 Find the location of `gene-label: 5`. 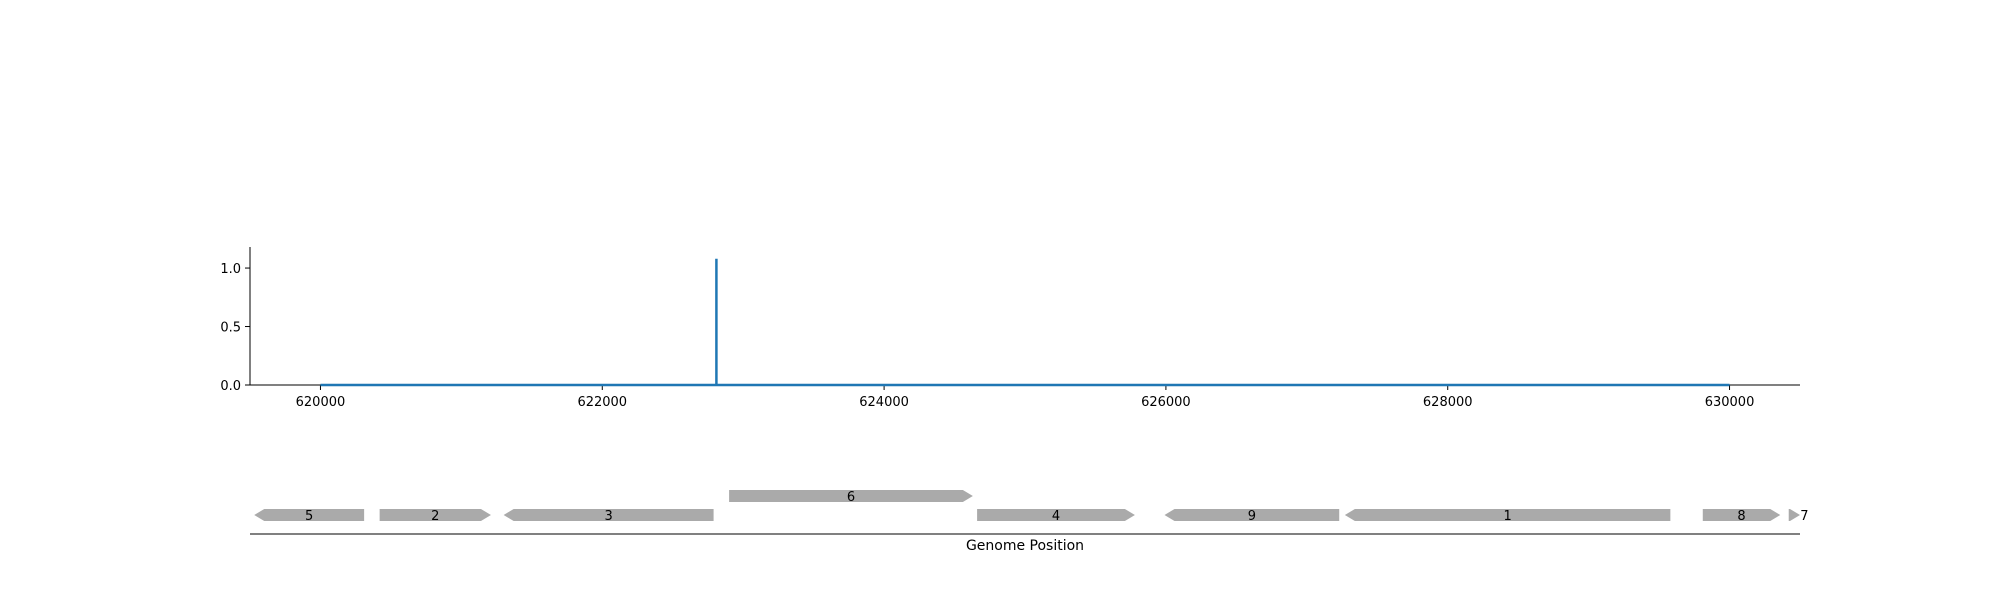

gene-label: 5 is located at coordinates (309, 516).